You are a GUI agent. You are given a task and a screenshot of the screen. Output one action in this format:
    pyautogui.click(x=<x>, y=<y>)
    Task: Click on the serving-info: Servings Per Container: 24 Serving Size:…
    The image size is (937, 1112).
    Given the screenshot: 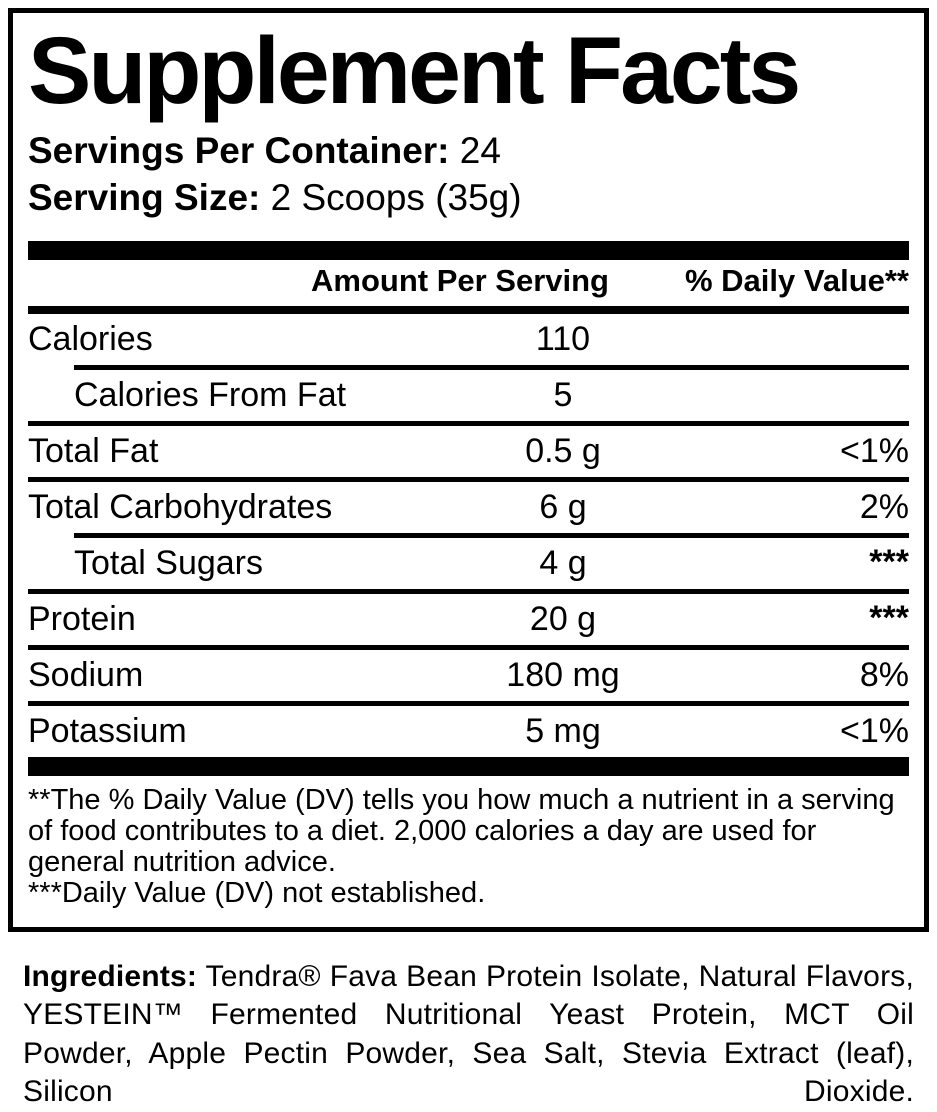 What is the action you would take?
    pyautogui.click(x=468, y=174)
    